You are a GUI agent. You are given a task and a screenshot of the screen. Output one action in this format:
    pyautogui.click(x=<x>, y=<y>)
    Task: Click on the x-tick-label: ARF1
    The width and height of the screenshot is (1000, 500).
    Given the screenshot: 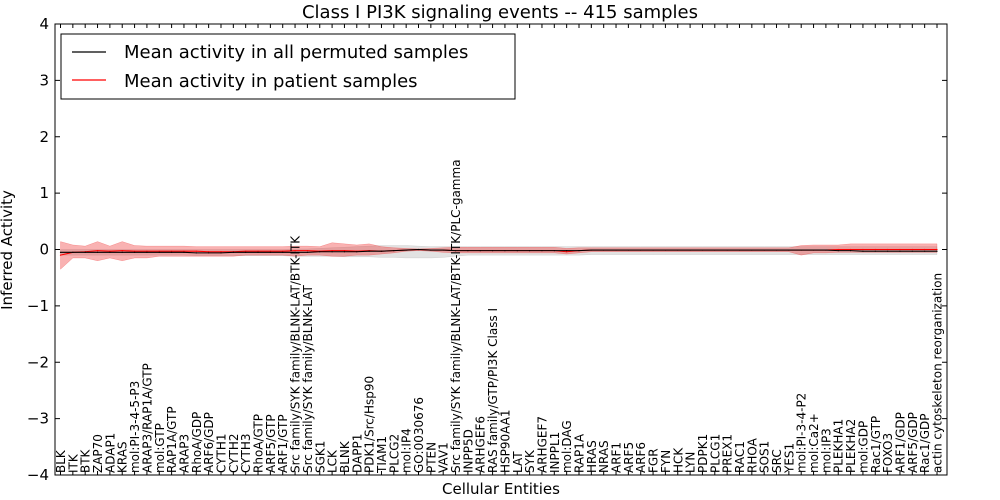 What is the action you would take?
    pyautogui.click(x=617, y=457)
    